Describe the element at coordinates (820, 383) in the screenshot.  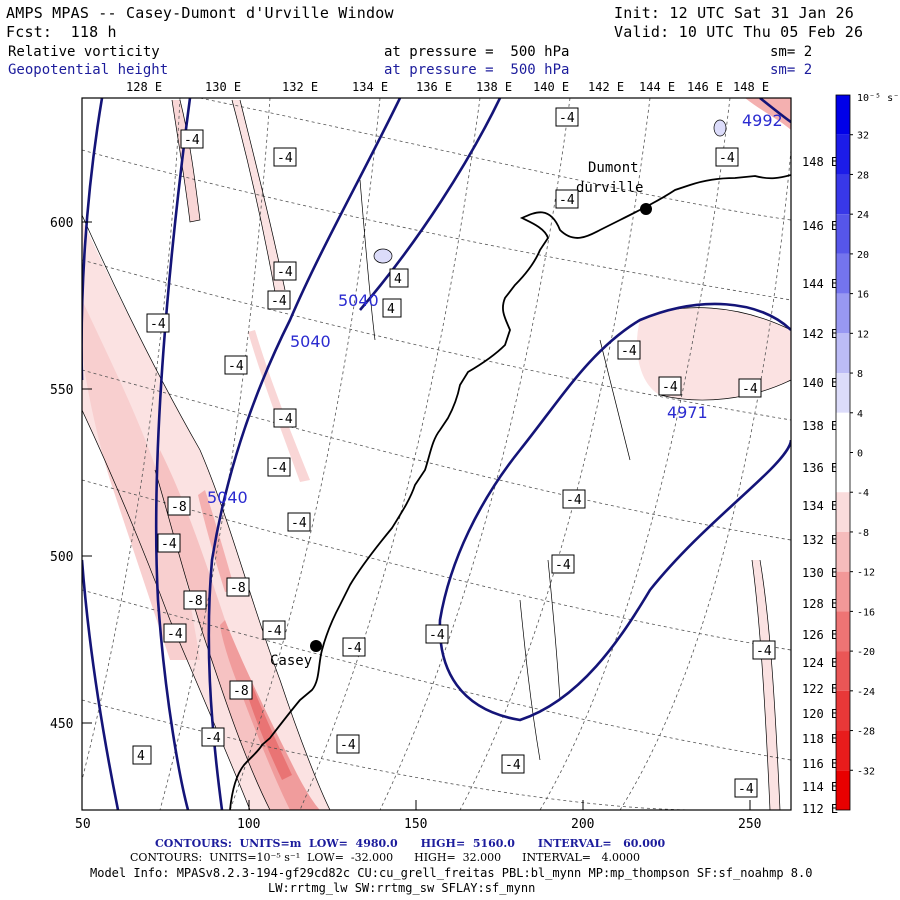
I see `right-lon: 140 E` at that location.